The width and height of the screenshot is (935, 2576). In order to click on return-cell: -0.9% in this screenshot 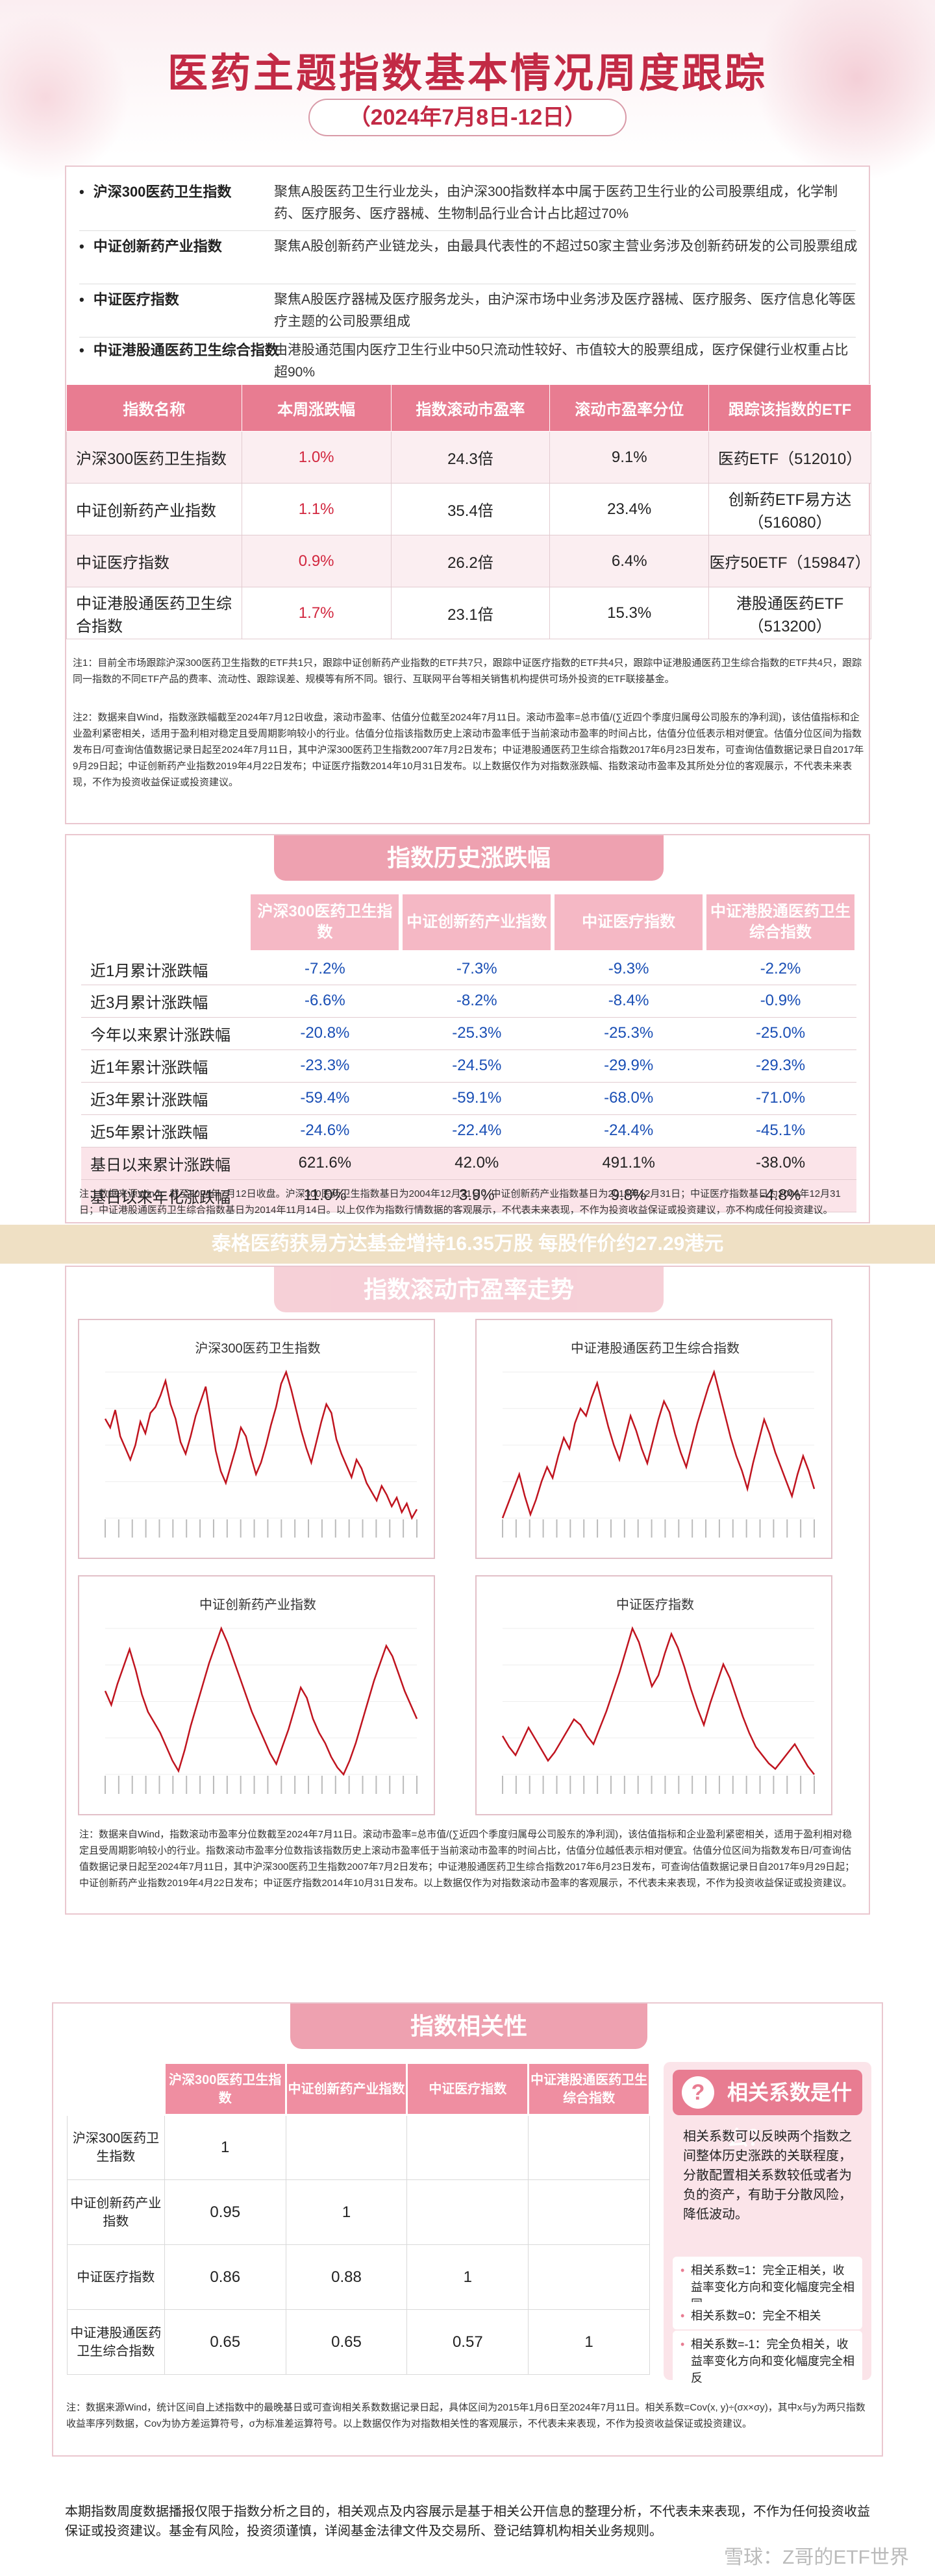, I will do `click(780, 1001)`.